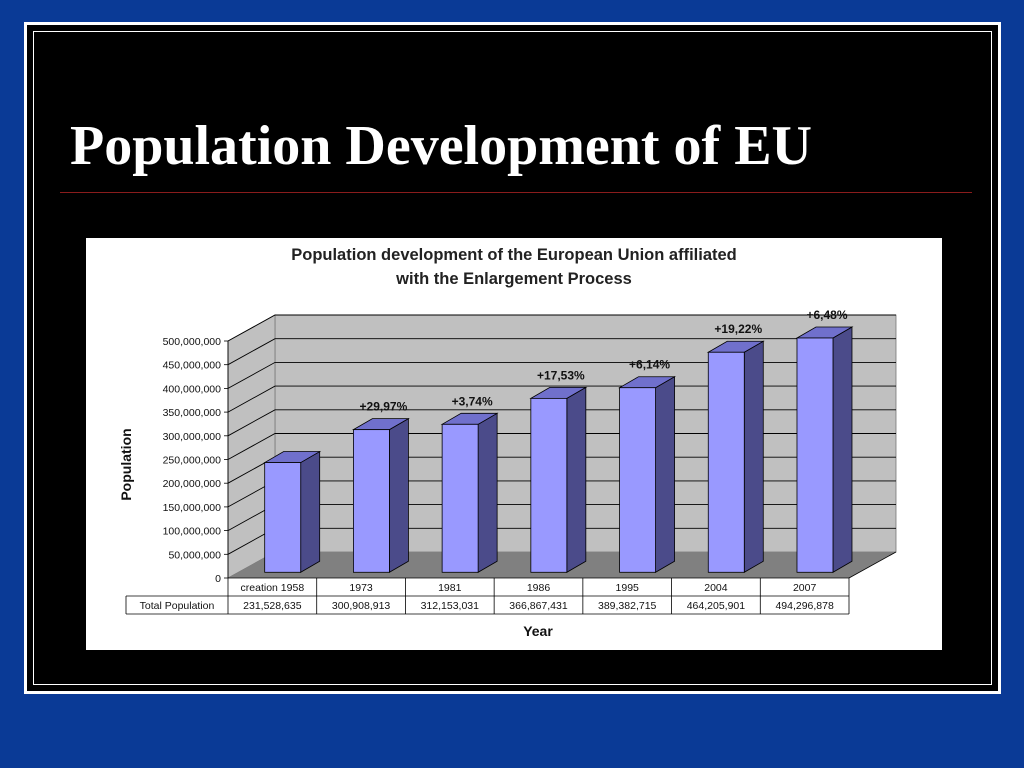  I want to click on y-tick-label: 250,000,000, so click(192, 461).